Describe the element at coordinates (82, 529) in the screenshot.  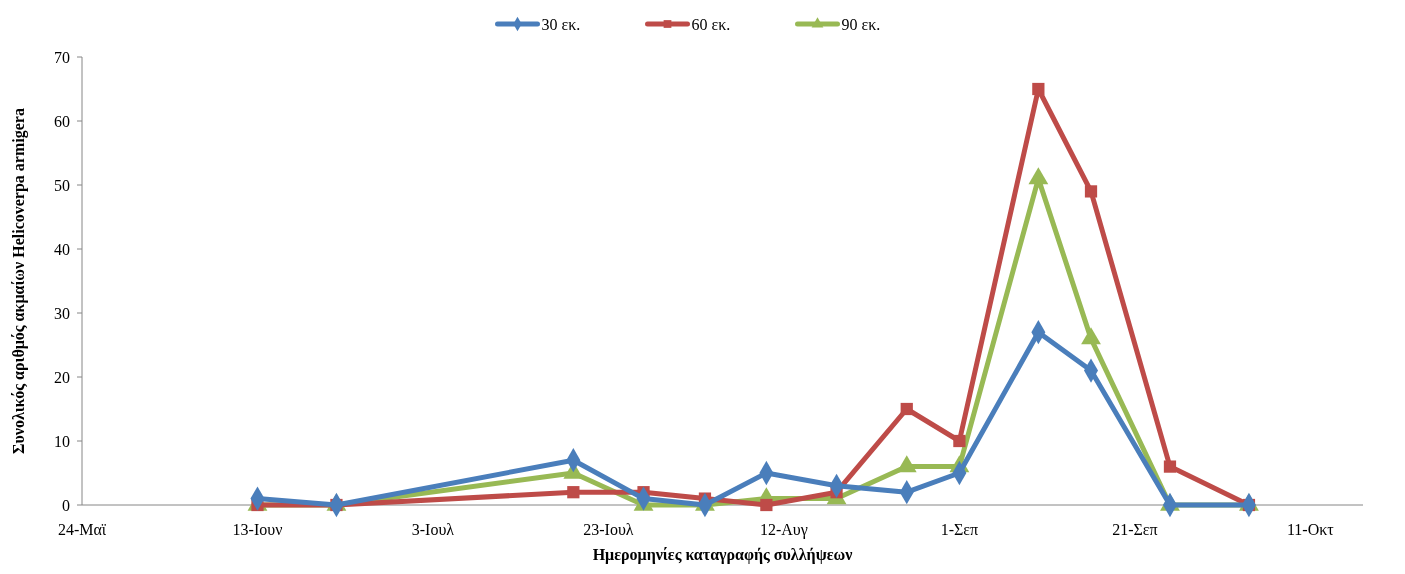
I see `x-tick-label: 24-Μαϊ` at that location.